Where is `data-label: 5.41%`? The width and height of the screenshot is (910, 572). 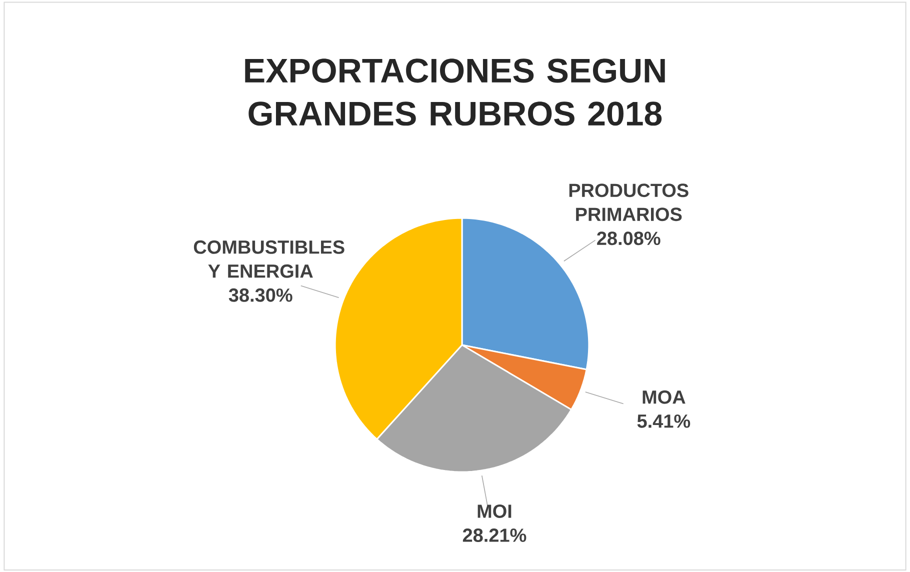 data-label: 5.41% is located at coordinates (663, 421).